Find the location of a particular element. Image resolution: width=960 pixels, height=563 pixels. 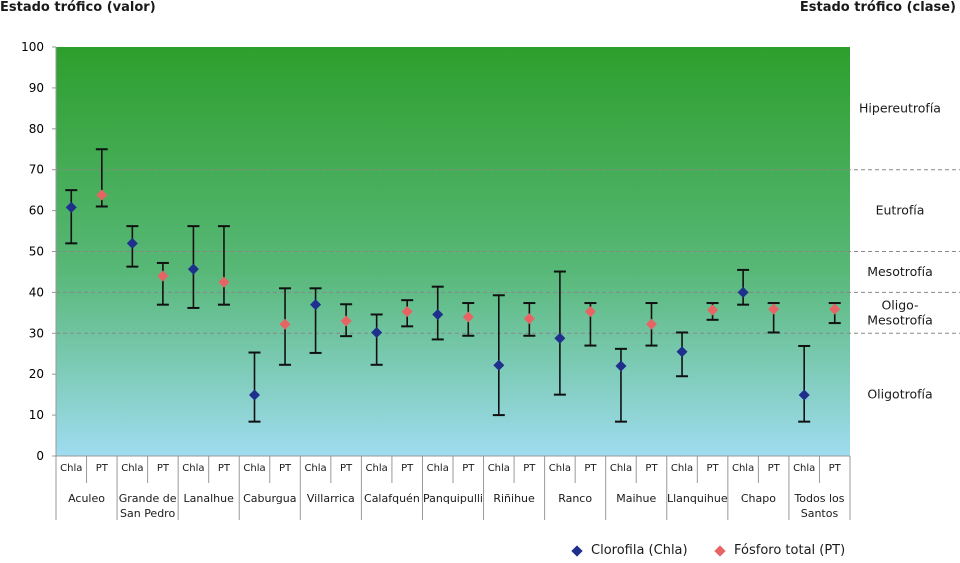

category-label: Grande de is located at coordinates (148, 498).